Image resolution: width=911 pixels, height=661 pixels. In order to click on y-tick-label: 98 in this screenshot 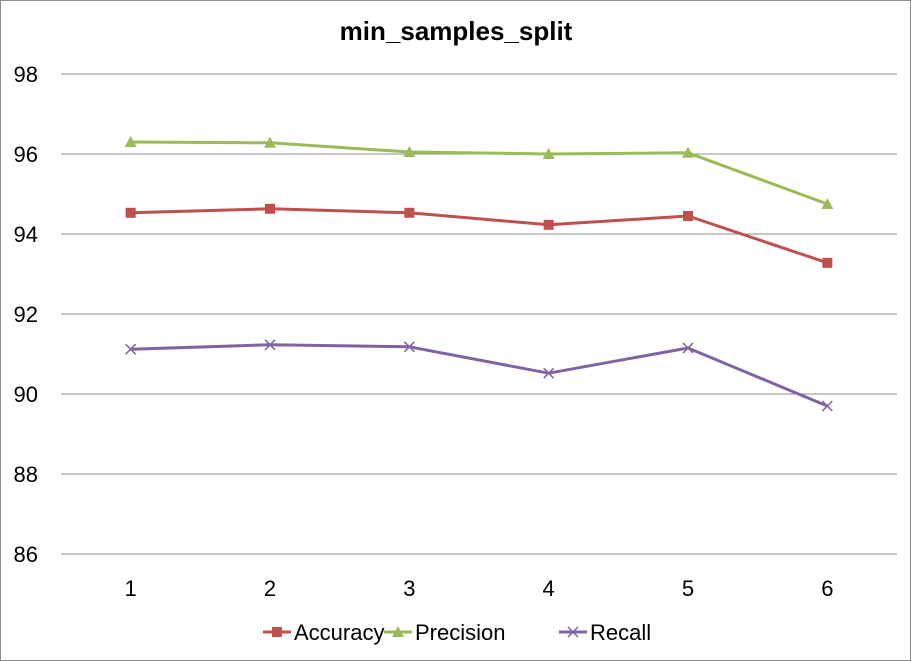, I will do `click(26, 74)`.